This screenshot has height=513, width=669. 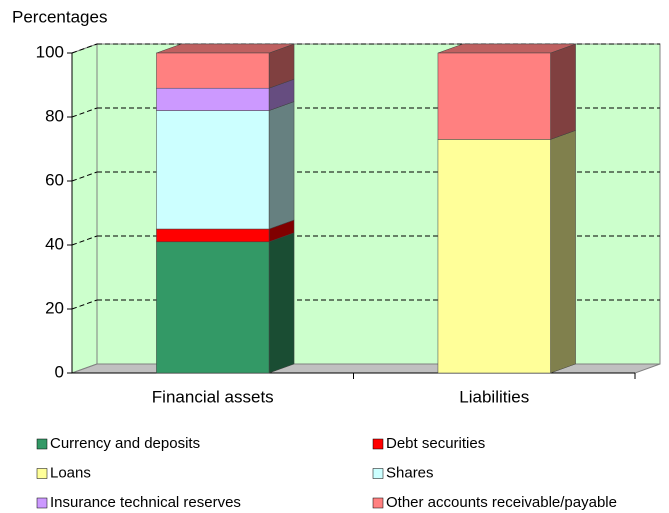 What do you see at coordinates (50, 51) in the screenshot?
I see `y-tick-label: 100` at bounding box center [50, 51].